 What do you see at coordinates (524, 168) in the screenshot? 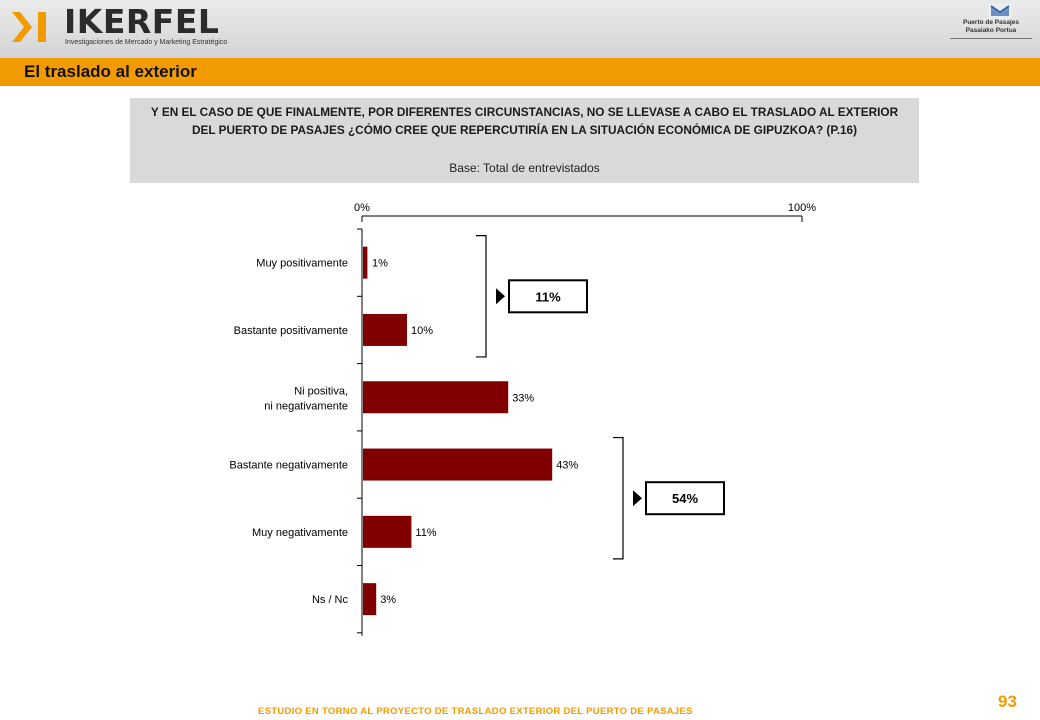
I see `base-text: Base: Total de entrevistados` at bounding box center [524, 168].